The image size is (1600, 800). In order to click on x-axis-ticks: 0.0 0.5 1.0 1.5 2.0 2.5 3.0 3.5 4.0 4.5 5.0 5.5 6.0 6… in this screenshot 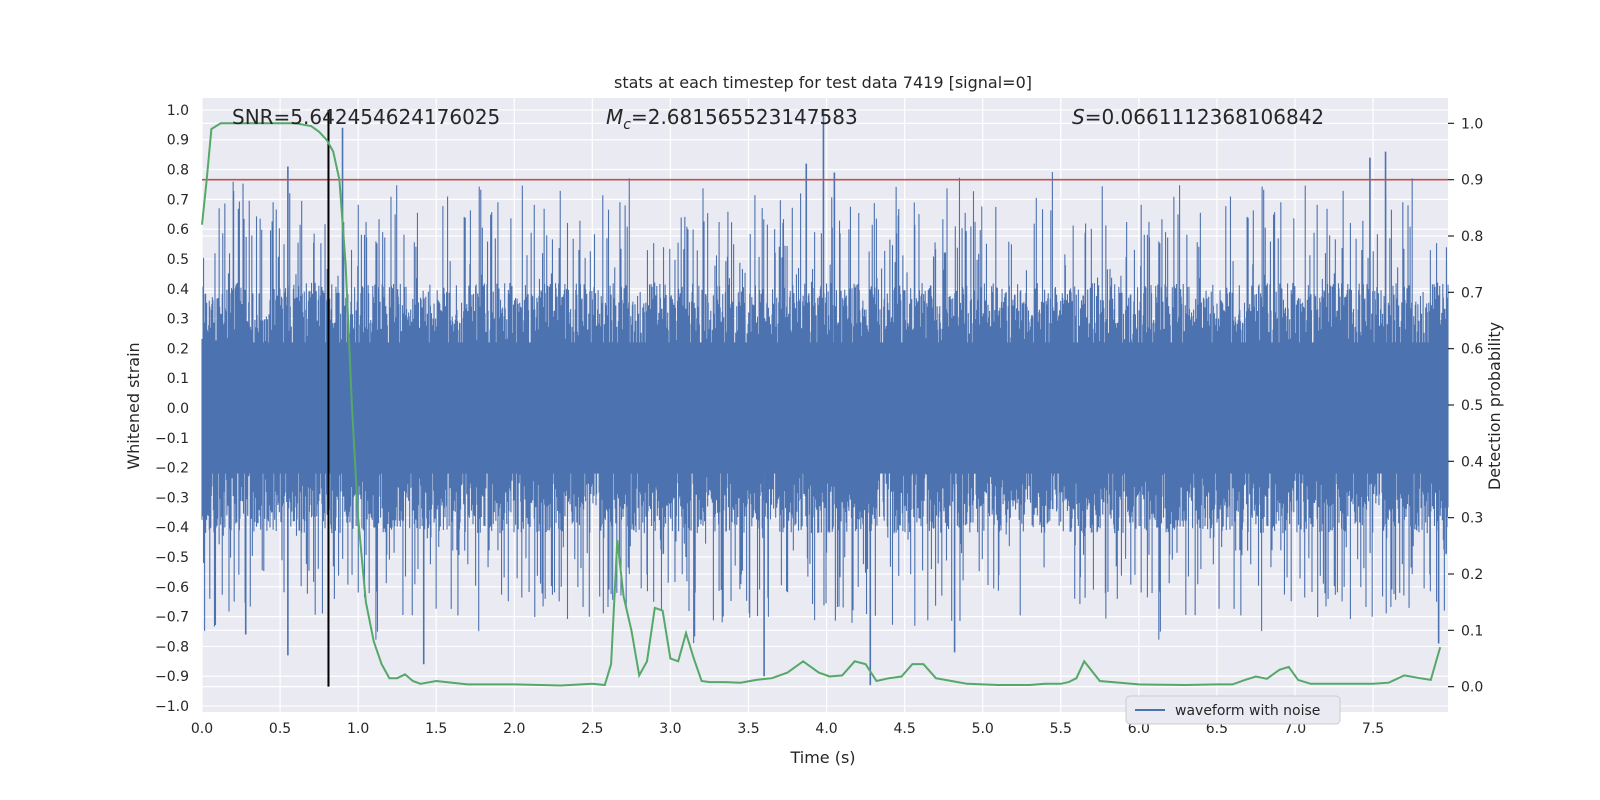, I will do `click(787, 729)`.